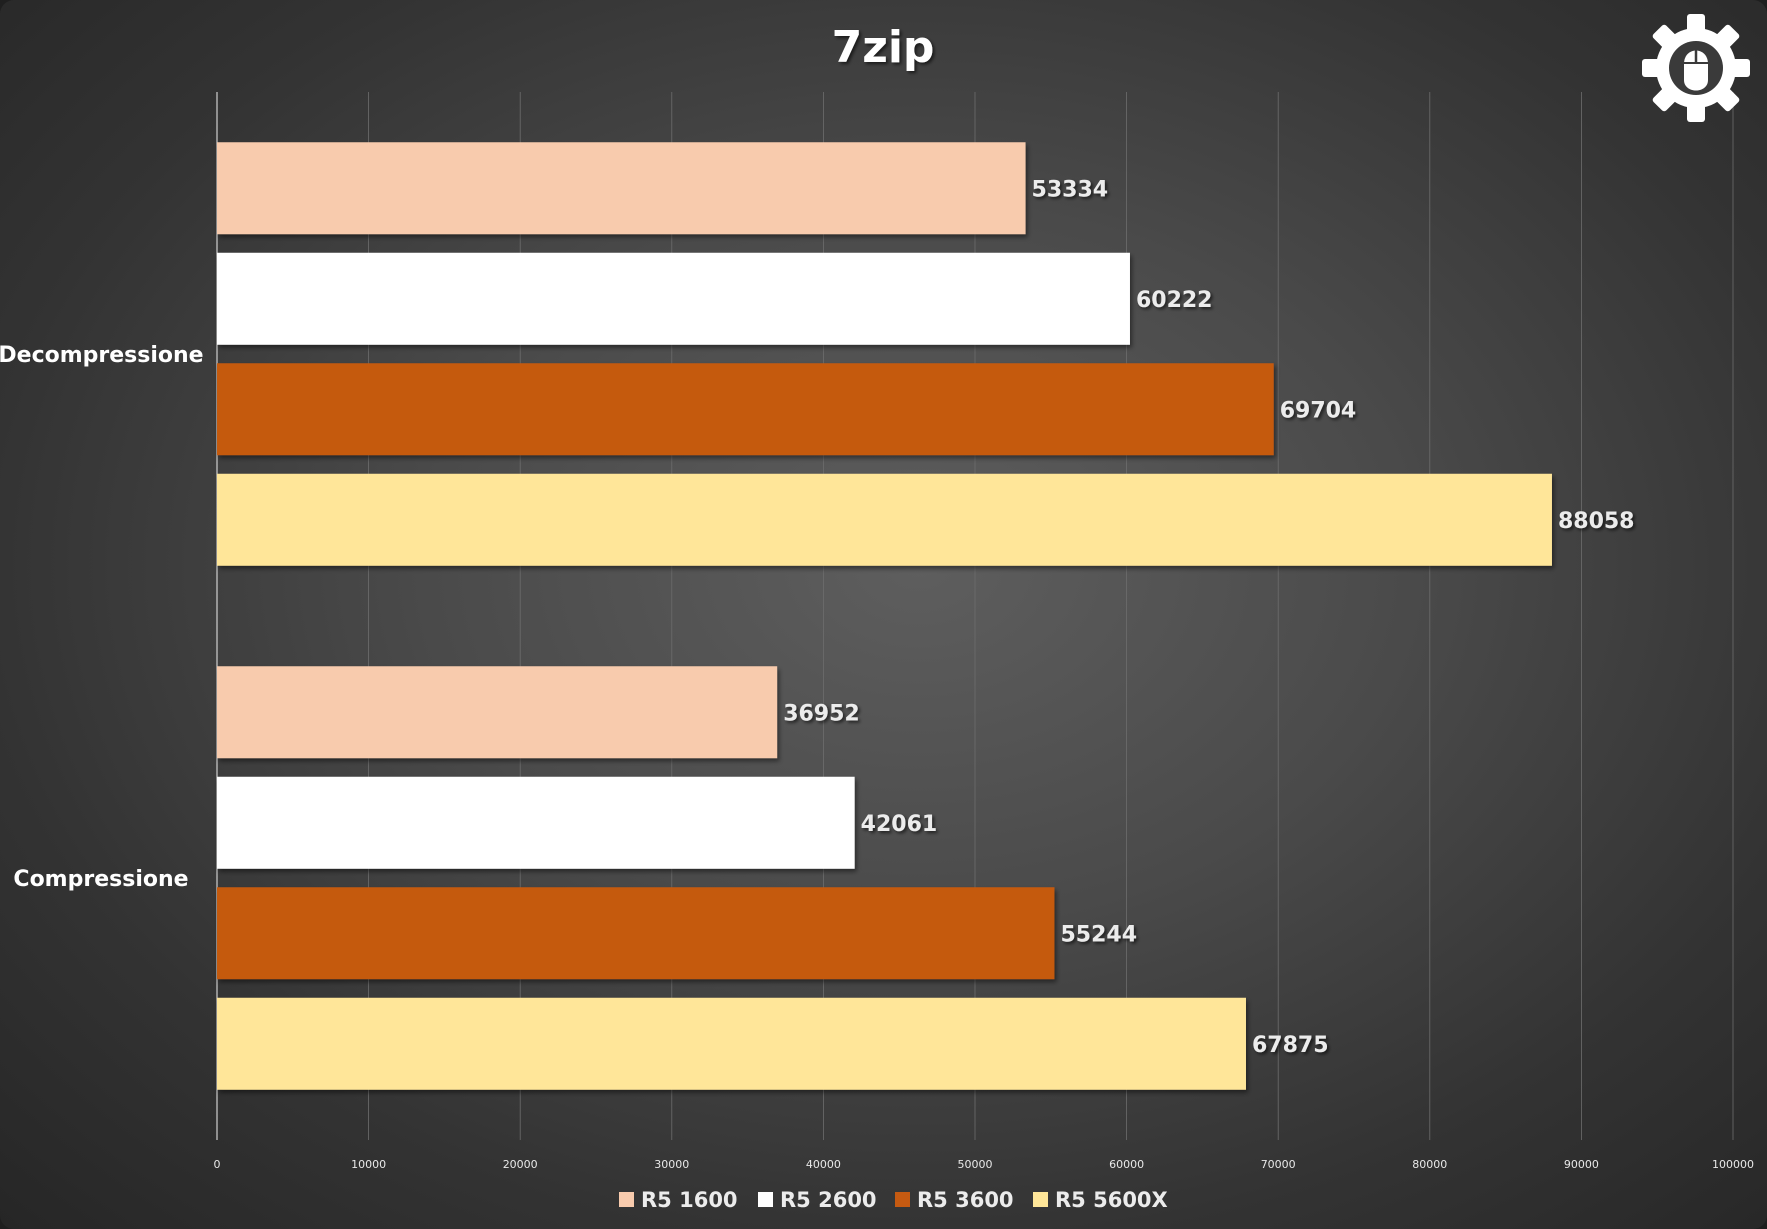 This screenshot has width=1767, height=1229. Describe the element at coordinates (671, 1164) in the screenshot. I see `x-tick-label: 30000` at that location.